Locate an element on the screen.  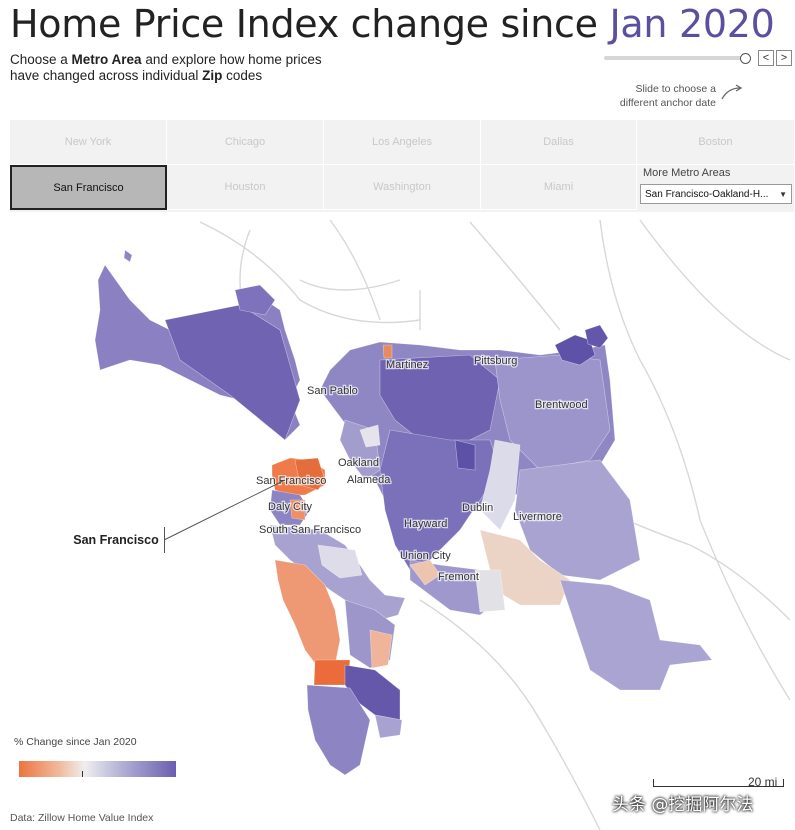
metro-washington: Washington is located at coordinates (402, 187).